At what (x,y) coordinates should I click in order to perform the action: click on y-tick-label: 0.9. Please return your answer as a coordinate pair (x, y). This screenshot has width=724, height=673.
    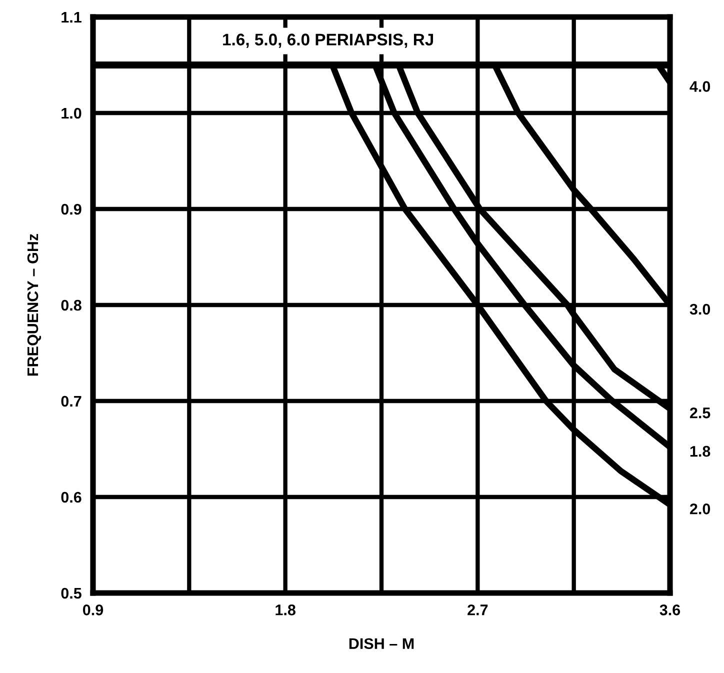
    Looking at the image, I should click on (71, 209).